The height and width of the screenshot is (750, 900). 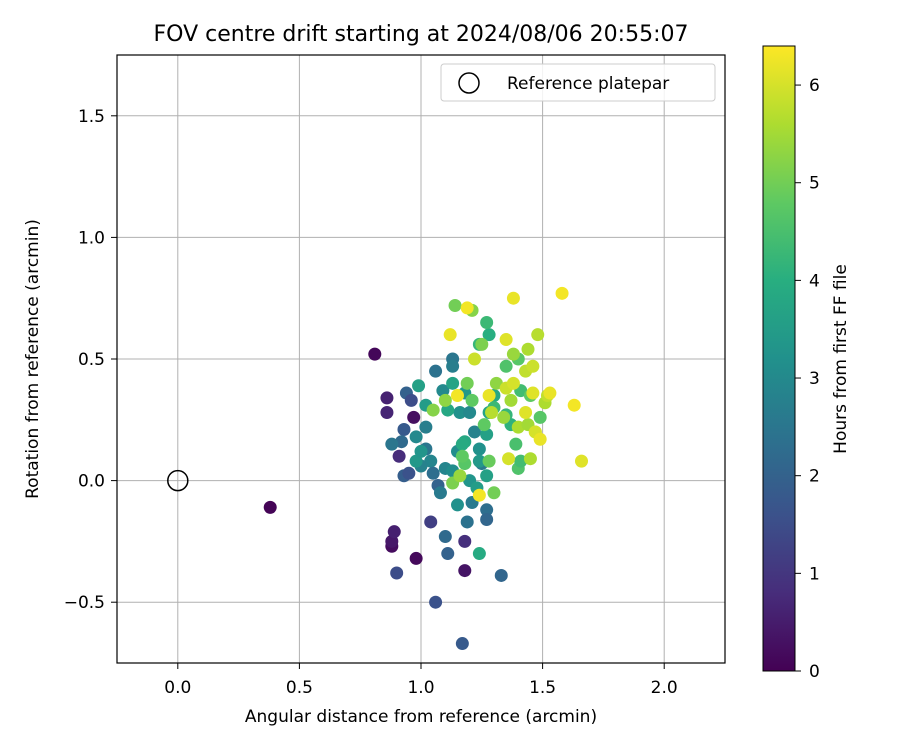 What do you see at coordinates (814, 86) in the screenshot?
I see `colorbar-tick-label: 6` at bounding box center [814, 86].